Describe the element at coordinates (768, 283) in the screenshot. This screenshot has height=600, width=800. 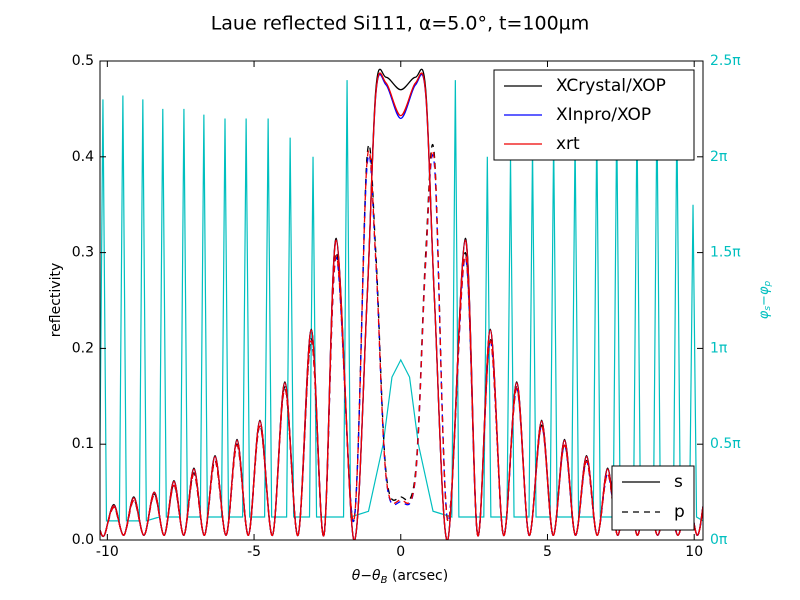
I see `y2-label-sub: p` at that location.